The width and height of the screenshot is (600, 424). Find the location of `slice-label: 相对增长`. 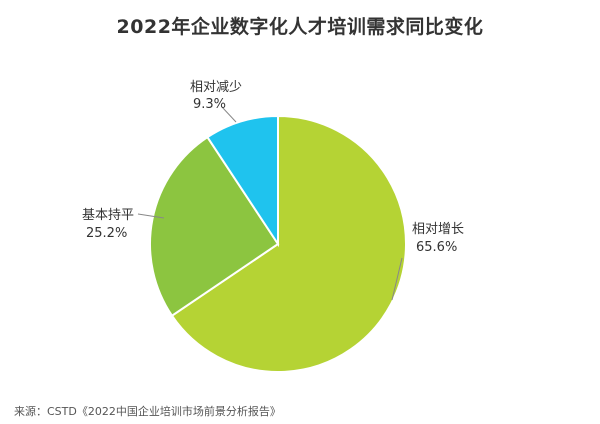

slice-label: 相对增长 is located at coordinates (438, 229).